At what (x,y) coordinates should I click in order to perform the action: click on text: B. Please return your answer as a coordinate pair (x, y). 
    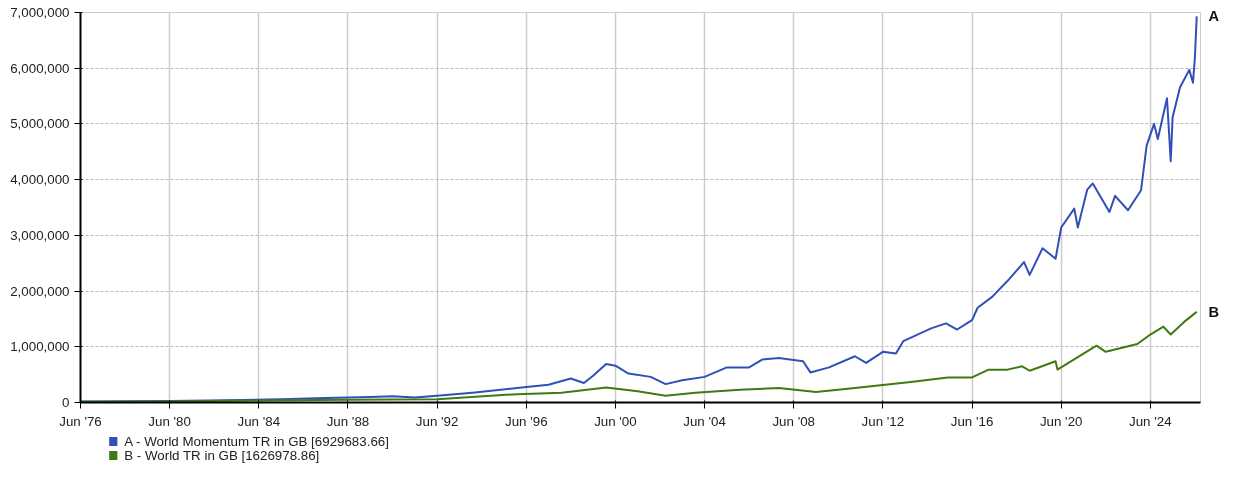
    Looking at the image, I should click on (1214, 311).